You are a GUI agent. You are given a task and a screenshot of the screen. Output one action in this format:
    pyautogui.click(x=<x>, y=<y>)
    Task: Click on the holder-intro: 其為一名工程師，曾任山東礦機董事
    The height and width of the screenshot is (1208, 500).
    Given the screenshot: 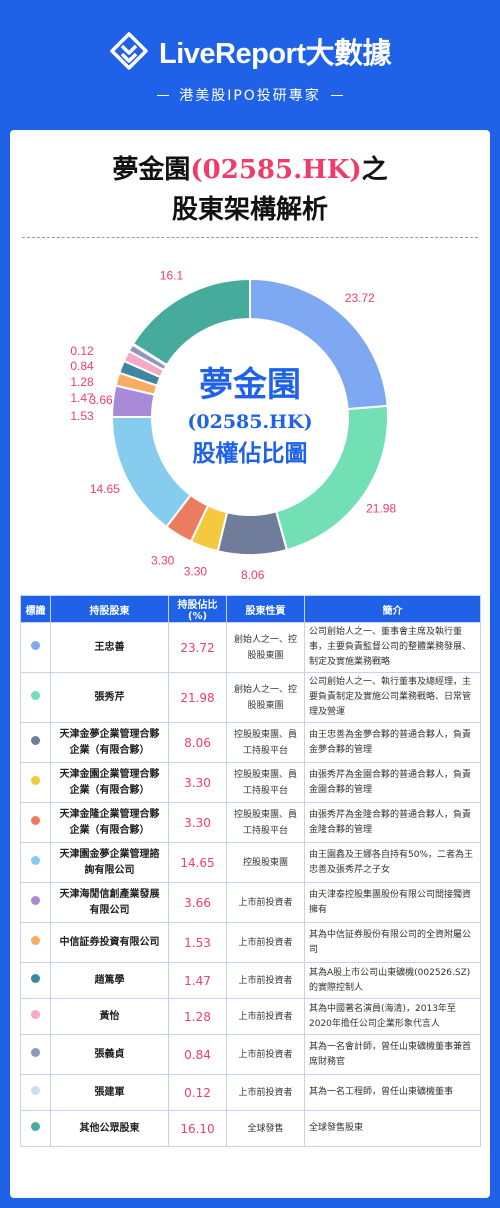 What is the action you would take?
    pyautogui.click(x=392, y=1092)
    